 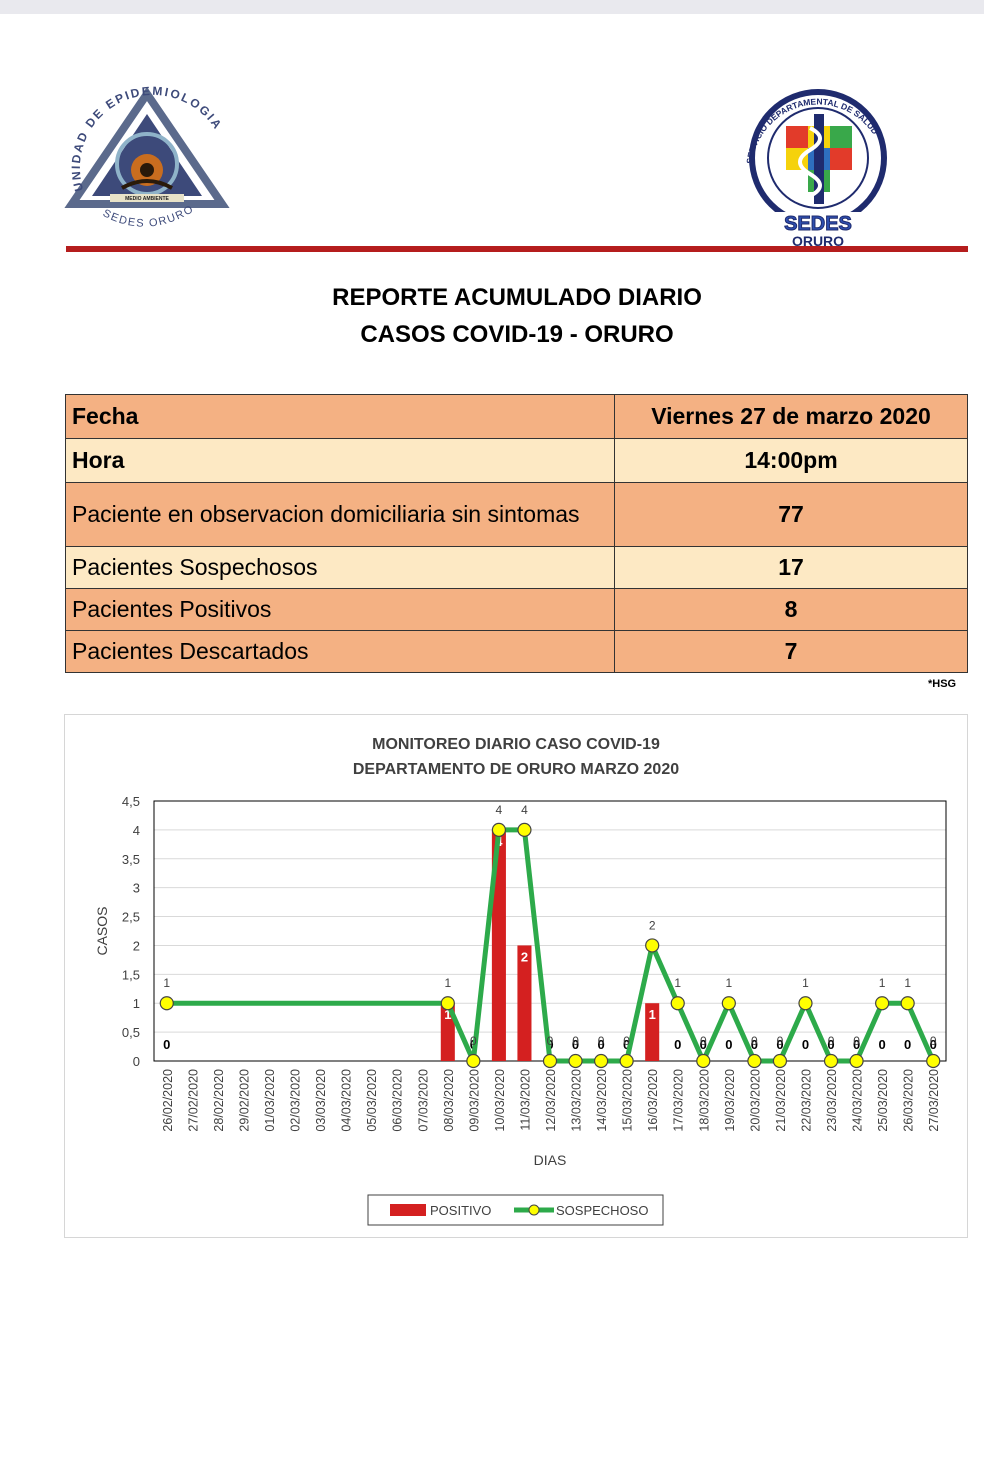 What do you see at coordinates (525, 1100) in the screenshot?
I see `x-tick-label: 11/03/2020` at bounding box center [525, 1100].